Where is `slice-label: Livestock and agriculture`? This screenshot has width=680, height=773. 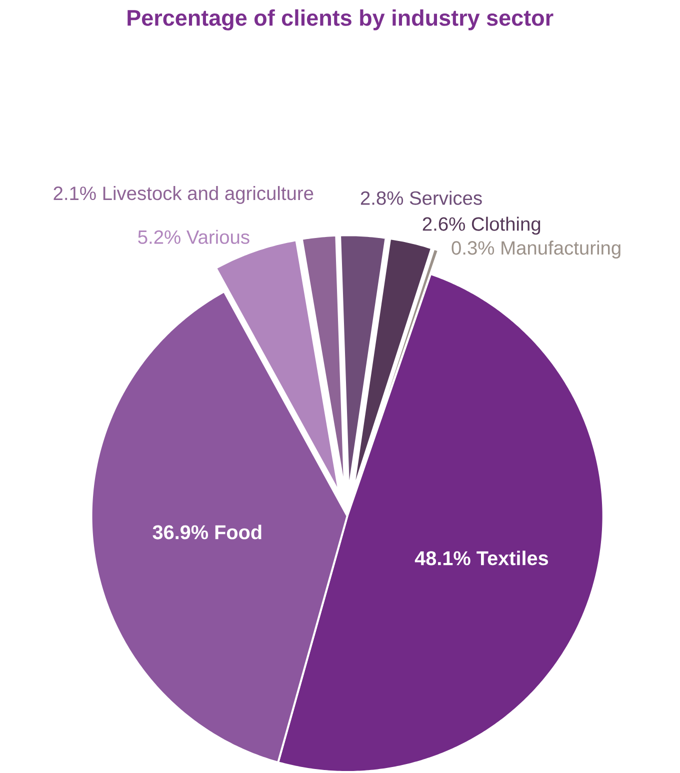
slice-label: Livestock and agriculture is located at coordinates (209, 195).